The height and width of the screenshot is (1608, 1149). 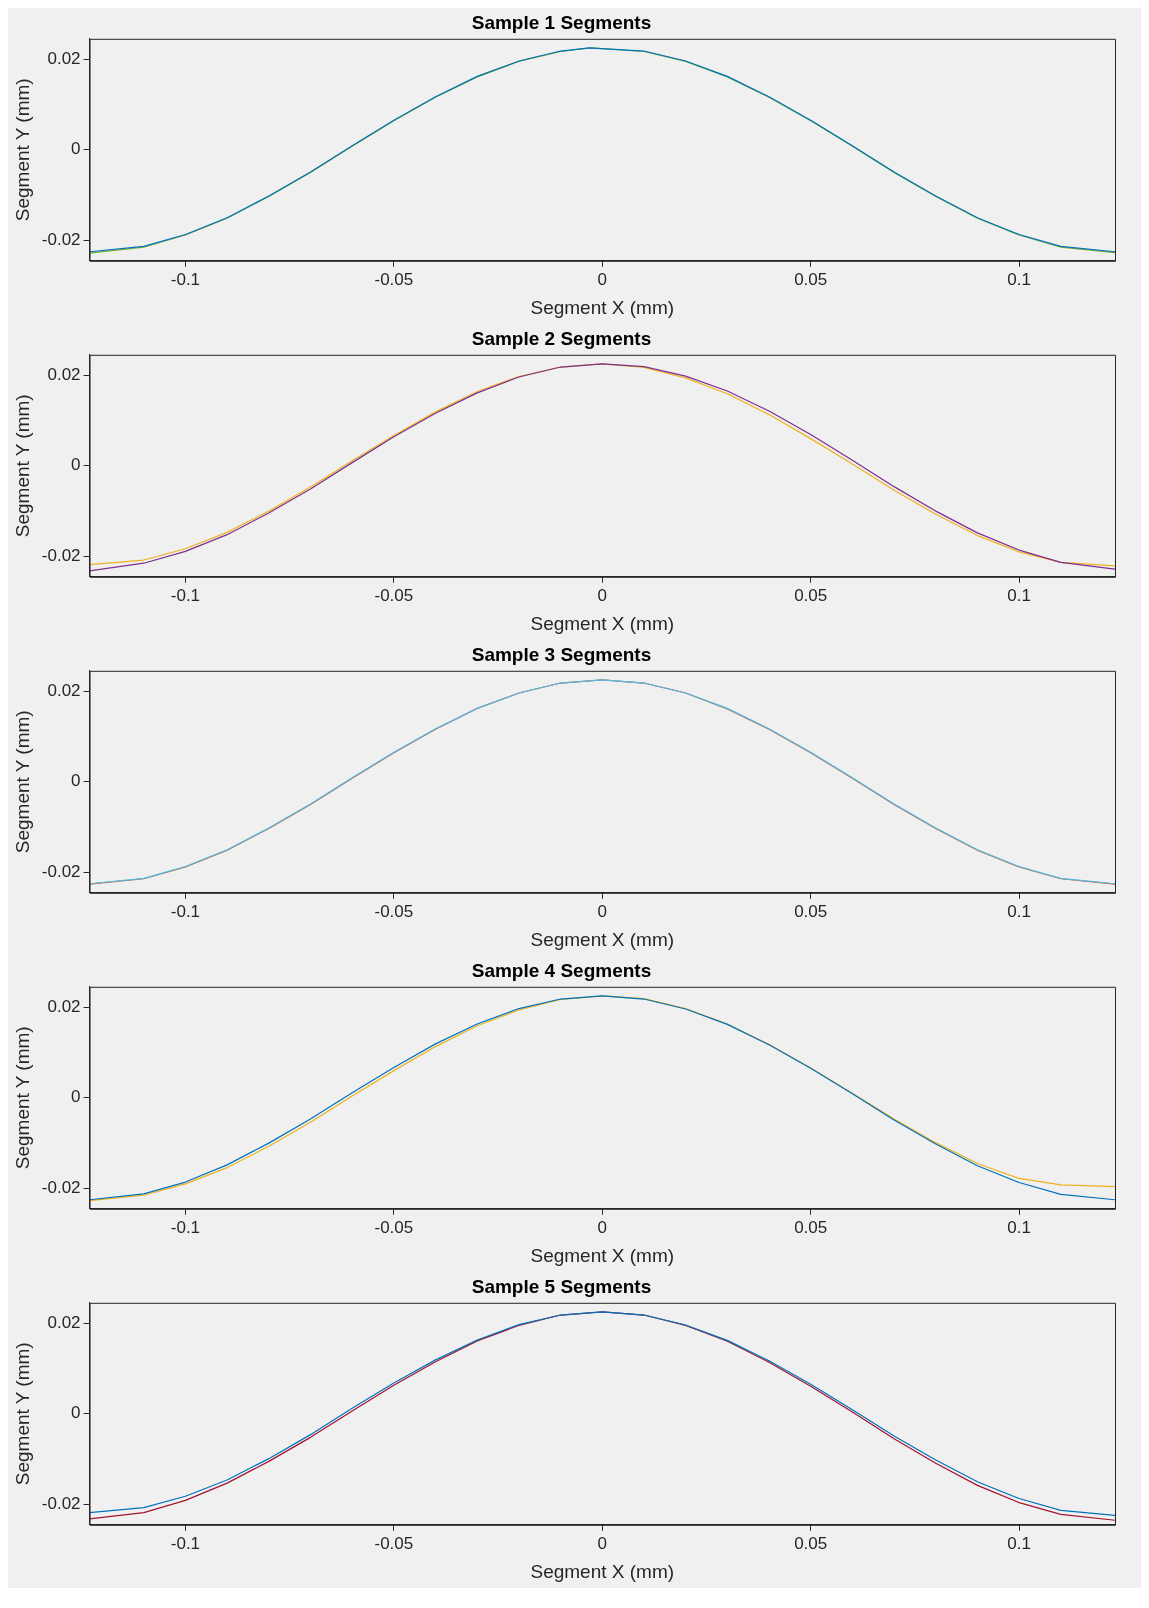 What do you see at coordinates (561, 654) in the screenshot?
I see `chart-title: Sample 3 Segments` at bounding box center [561, 654].